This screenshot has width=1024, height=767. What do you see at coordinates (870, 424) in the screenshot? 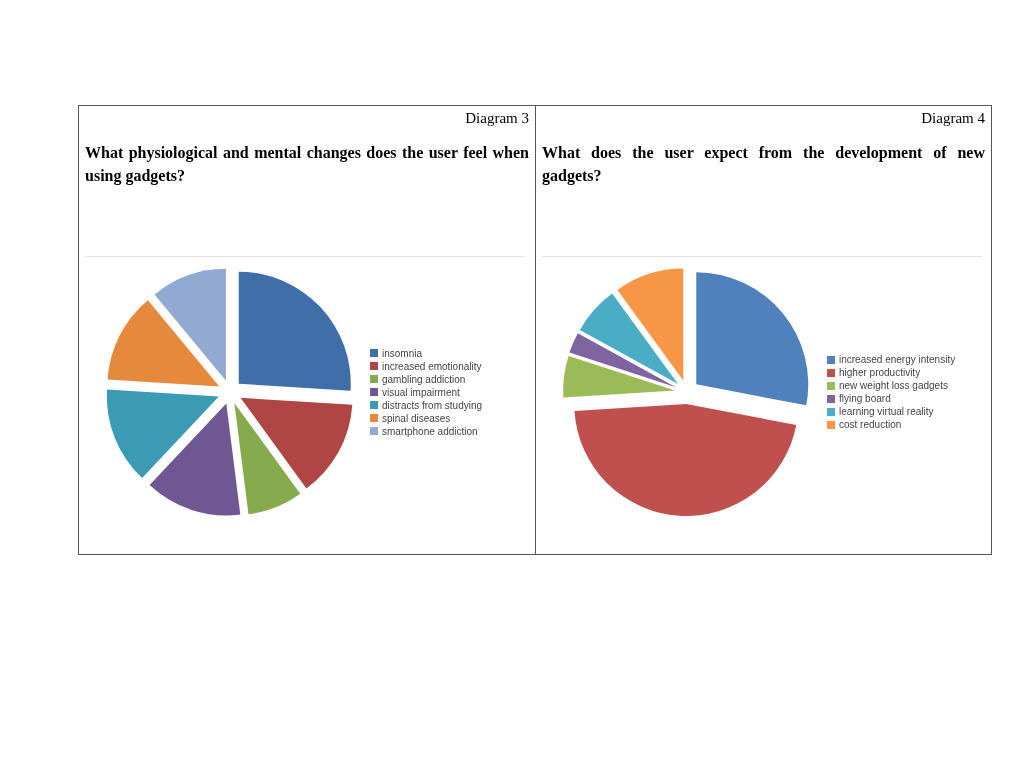
I see `legend-label: cost reduction` at bounding box center [870, 424].